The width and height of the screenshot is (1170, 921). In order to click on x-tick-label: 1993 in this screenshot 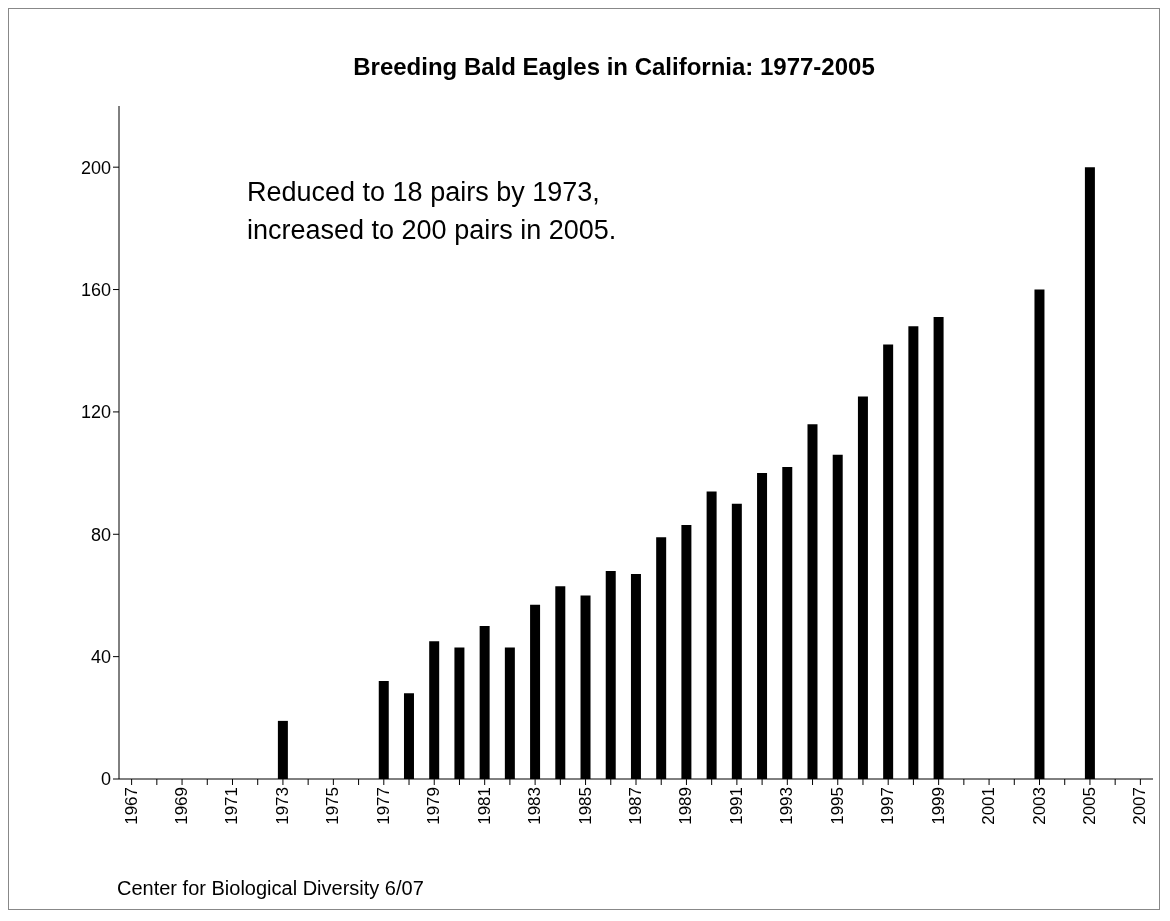, I will do `click(787, 806)`.